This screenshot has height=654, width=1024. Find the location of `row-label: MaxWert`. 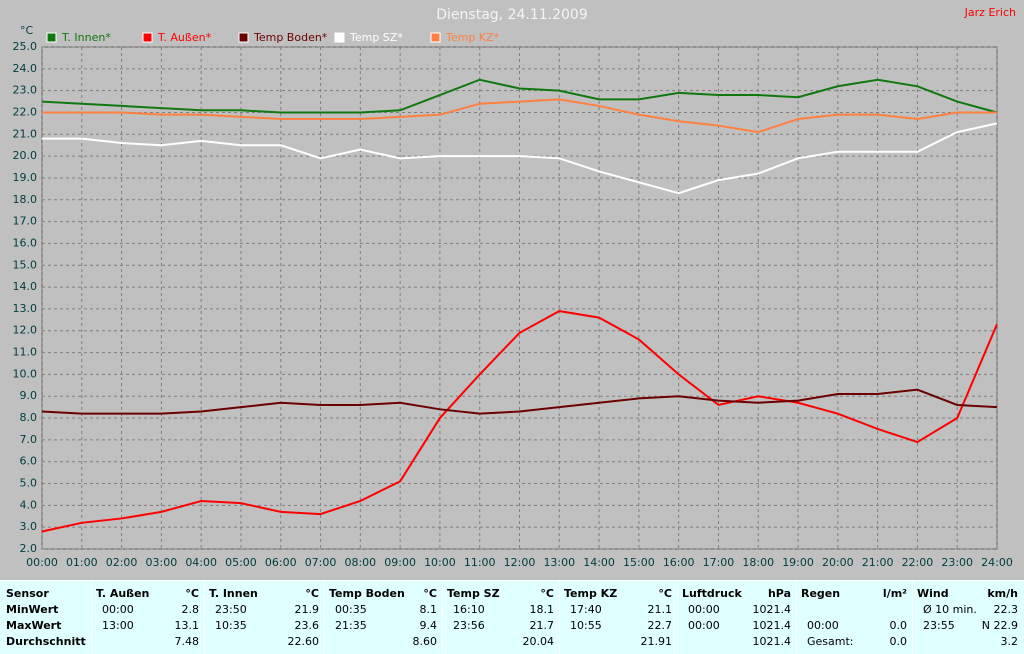

row-label: MaxWert is located at coordinates (34, 625).